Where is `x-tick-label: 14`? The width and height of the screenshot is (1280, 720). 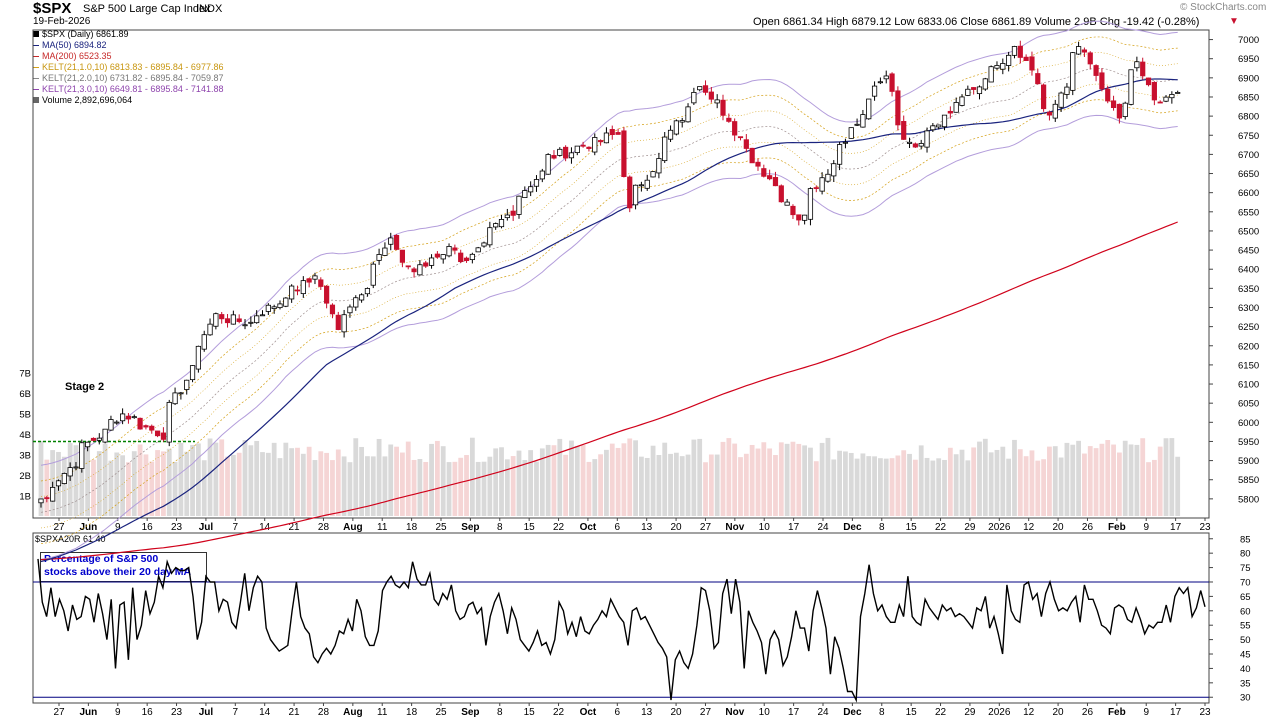
x-tick-label: 14 is located at coordinates (265, 527).